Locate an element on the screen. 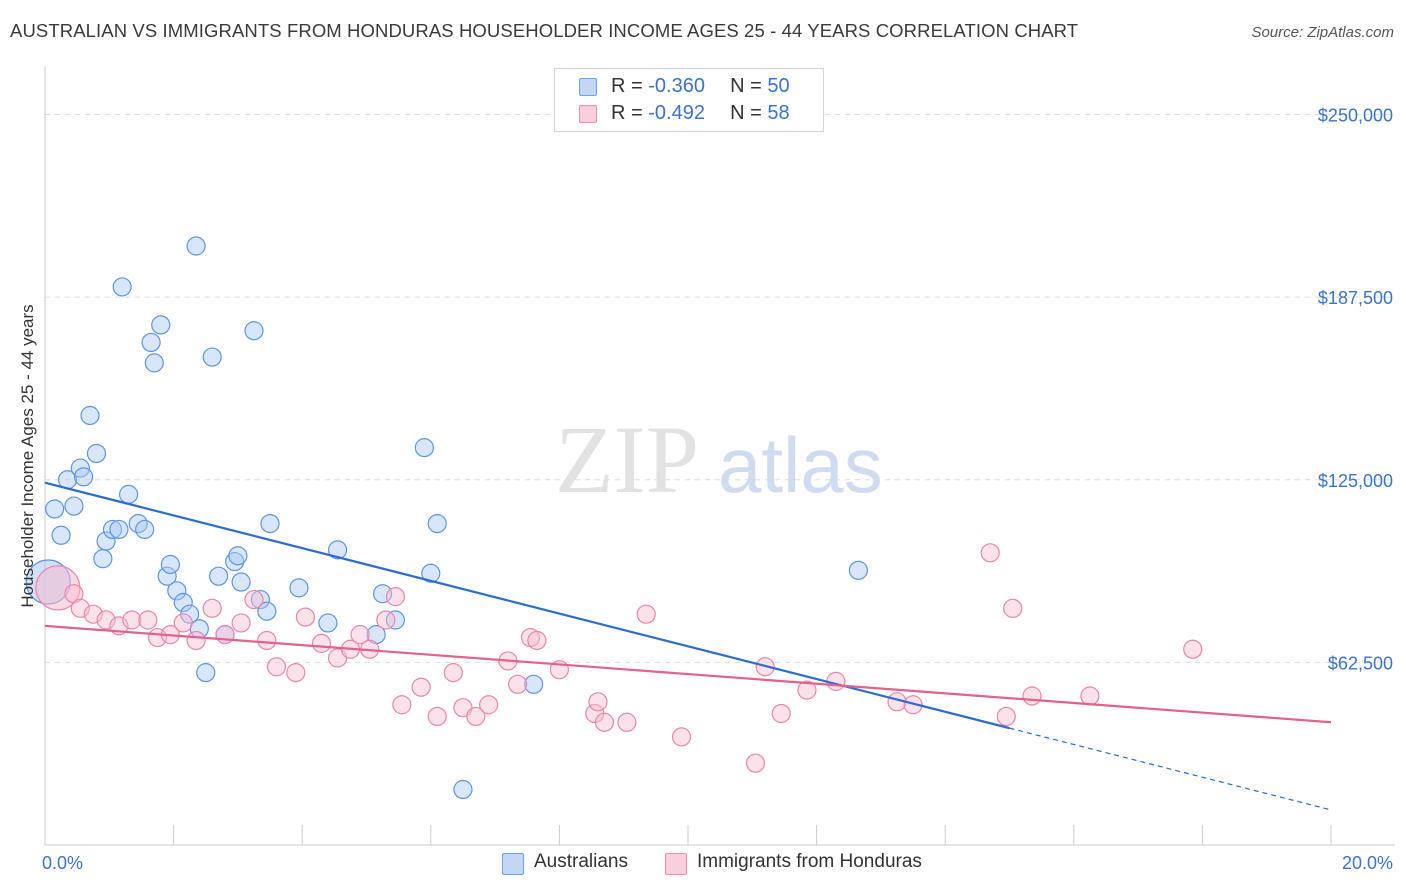  x-tick-label-max: 20.0% is located at coordinates (1367, 863).